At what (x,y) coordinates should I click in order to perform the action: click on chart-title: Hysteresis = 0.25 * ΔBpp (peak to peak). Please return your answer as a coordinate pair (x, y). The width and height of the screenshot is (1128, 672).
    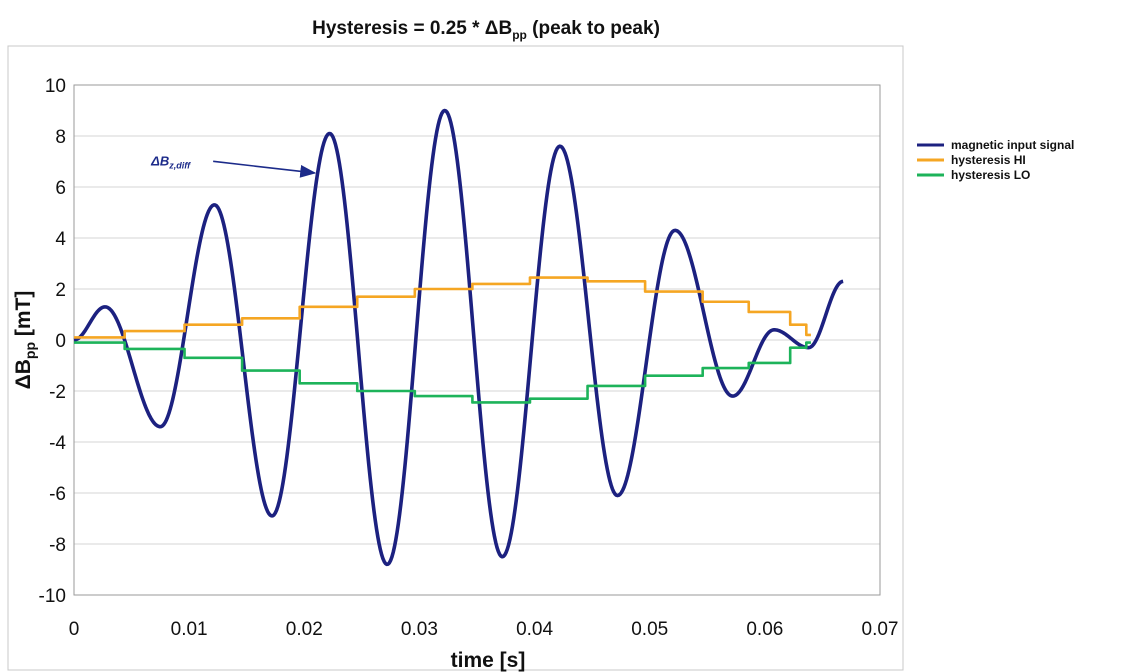
    Looking at the image, I should click on (486, 30).